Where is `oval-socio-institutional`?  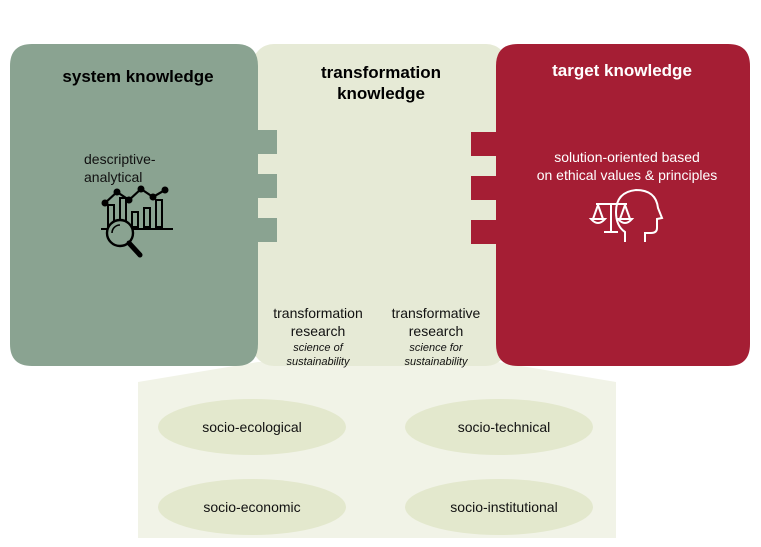 oval-socio-institutional is located at coordinates (499, 507).